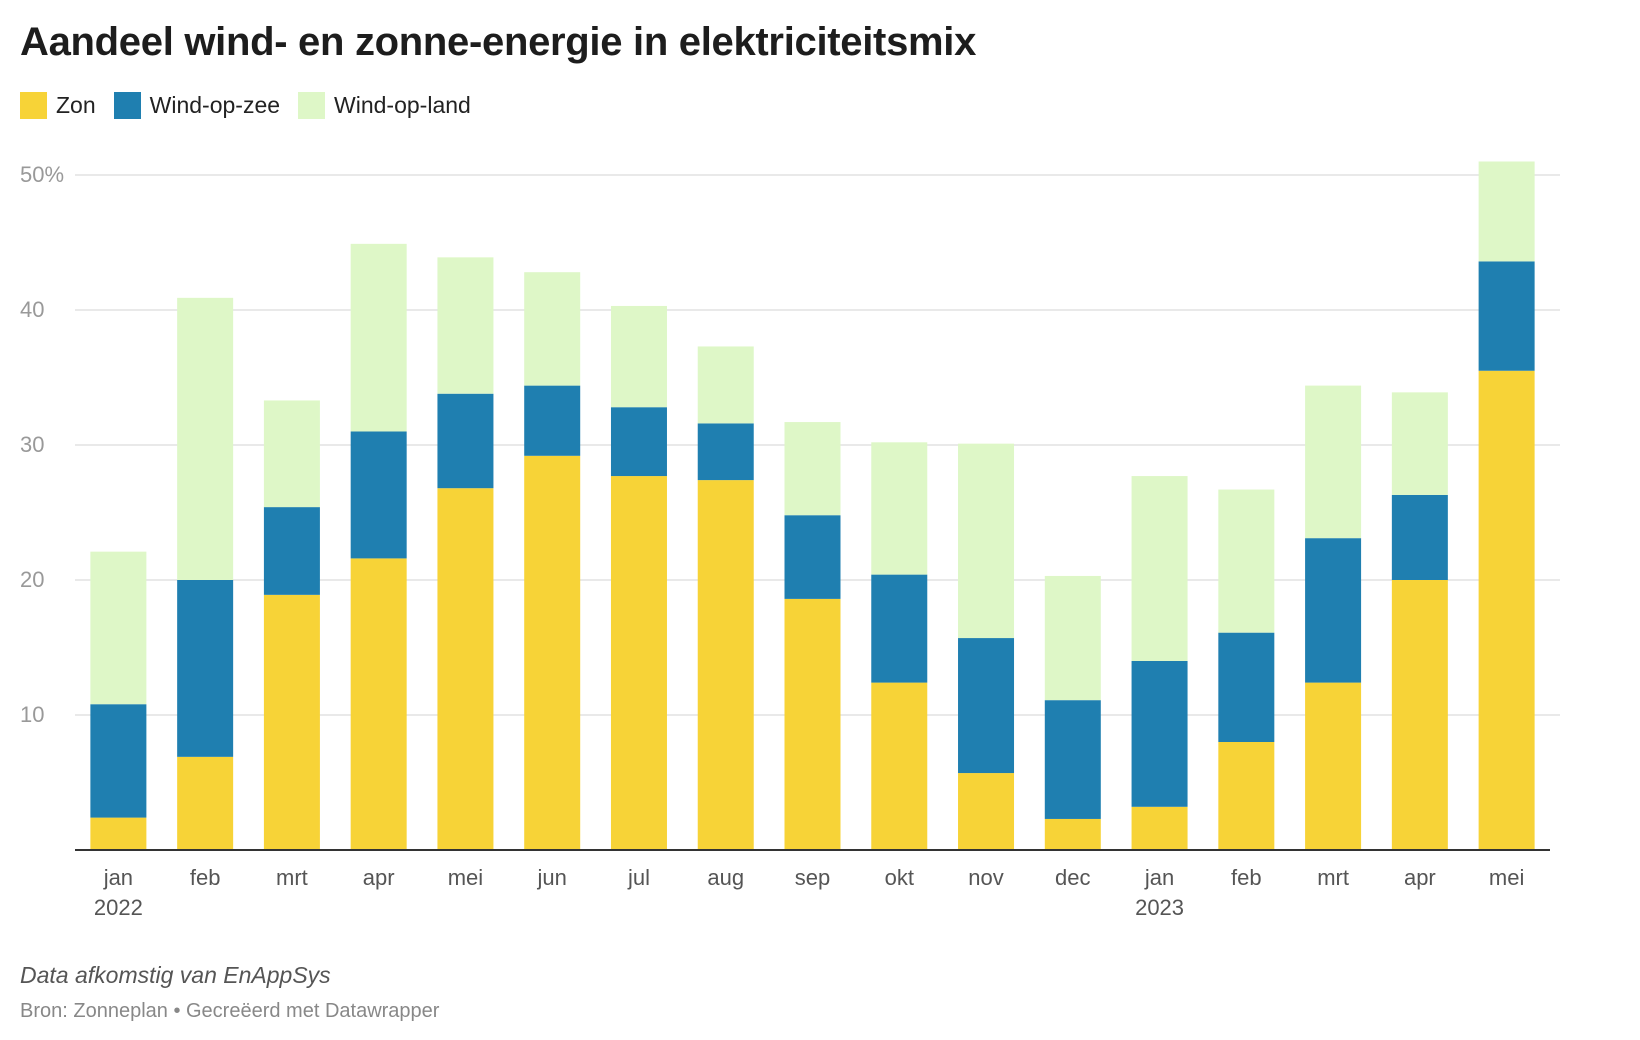 The image size is (1640, 1040). I want to click on legend-item-zon: Zon, so click(58, 105).